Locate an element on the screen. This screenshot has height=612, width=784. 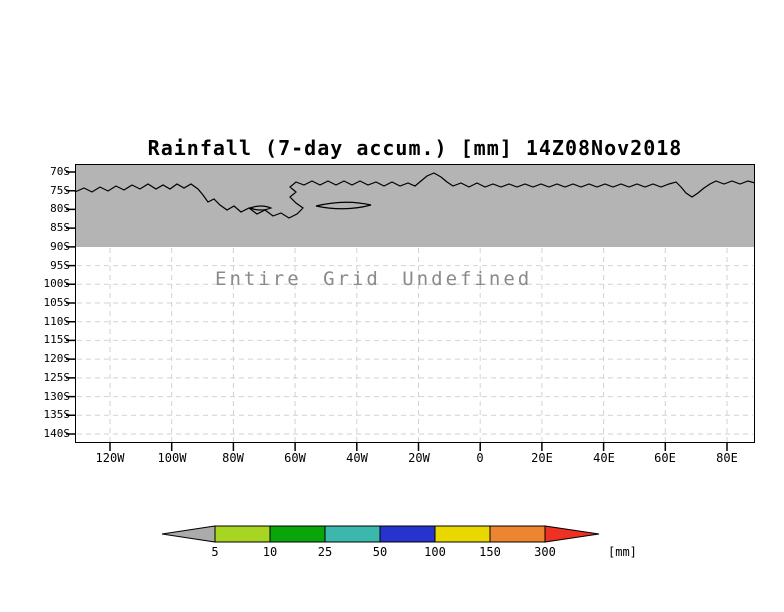
y-axis-label: 130S is located at coordinates (57, 396).